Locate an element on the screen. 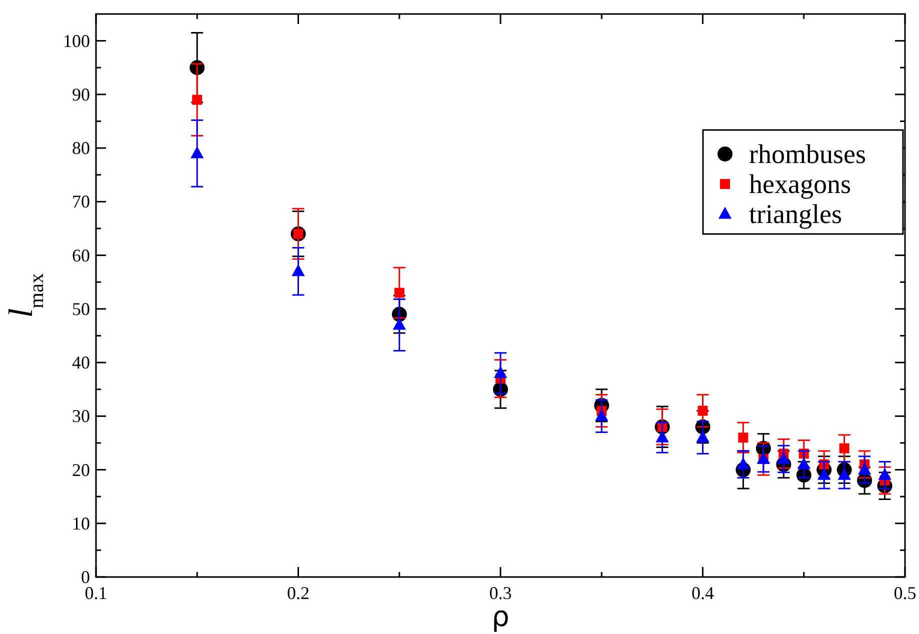  legend-label: triangles is located at coordinates (795, 214).